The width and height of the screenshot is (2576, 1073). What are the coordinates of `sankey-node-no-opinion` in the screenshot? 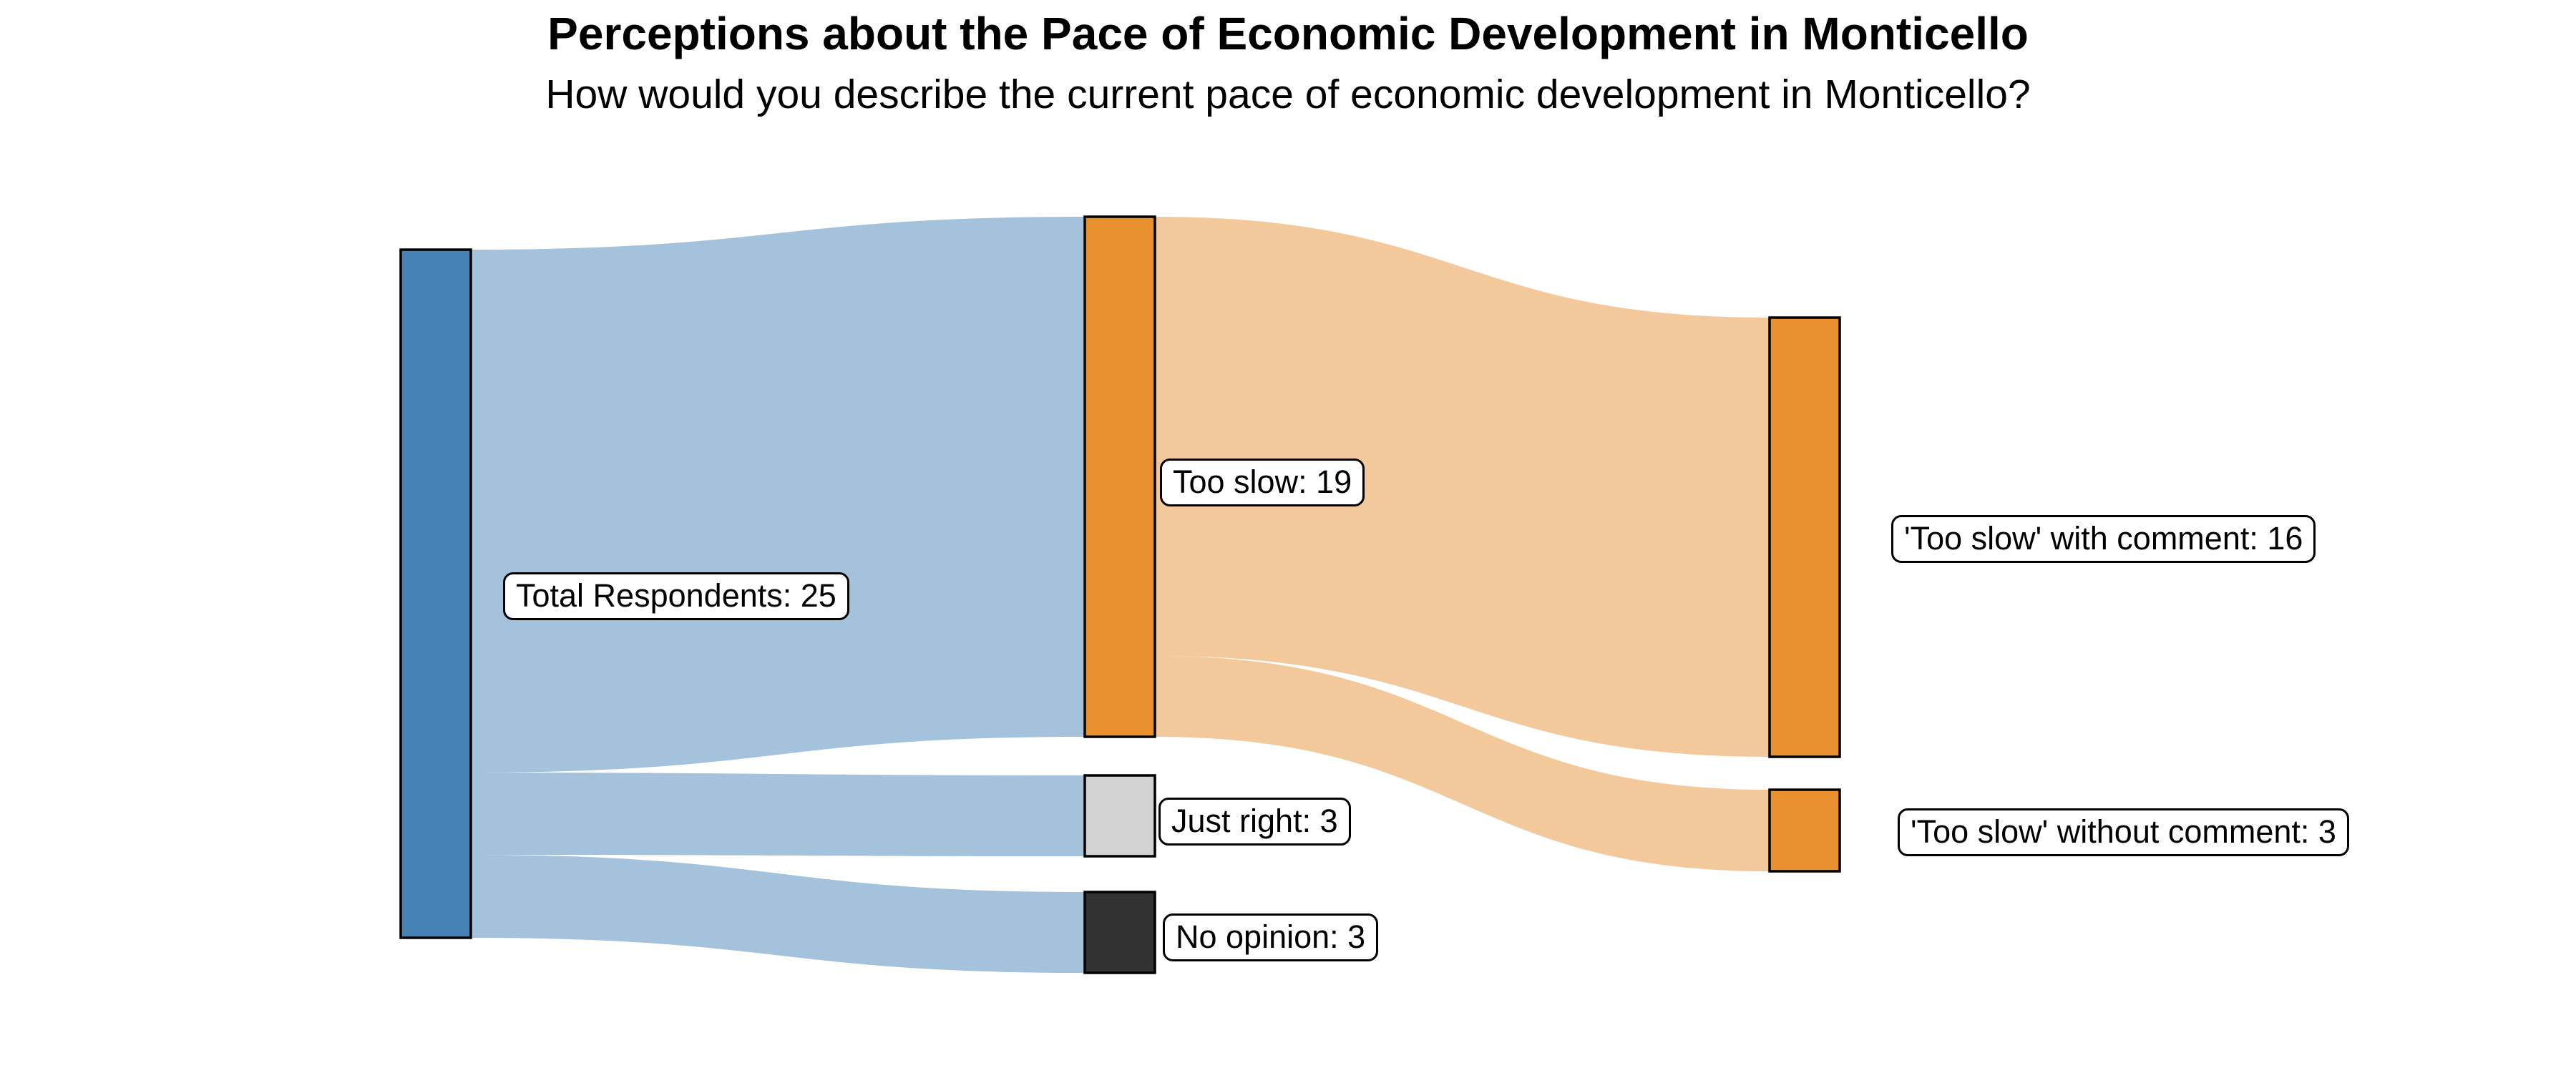 It's located at (1119, 932).